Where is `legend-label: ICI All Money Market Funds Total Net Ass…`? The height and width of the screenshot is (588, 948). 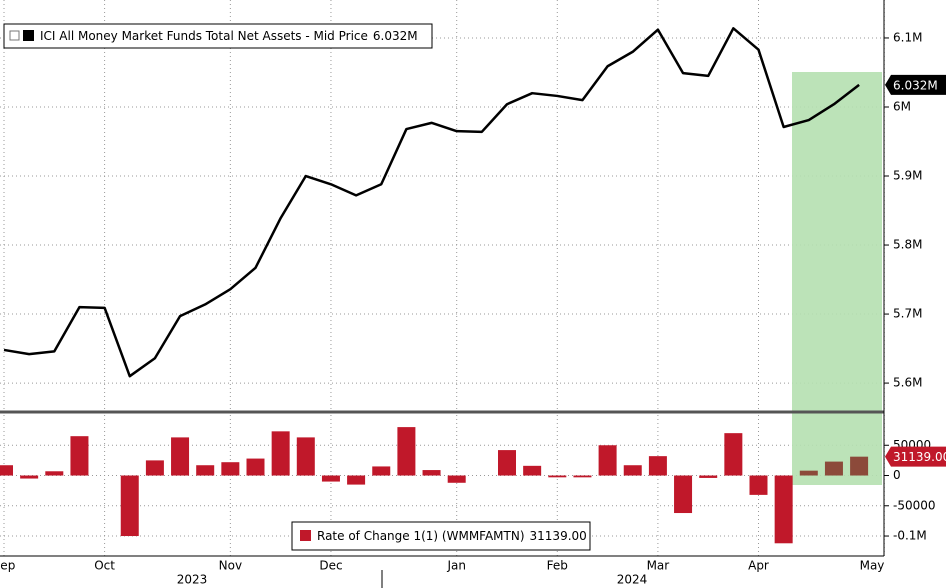 legend-label: ICI All Money Market Funds Total Net Ass… is located at coordinates (229, 36).